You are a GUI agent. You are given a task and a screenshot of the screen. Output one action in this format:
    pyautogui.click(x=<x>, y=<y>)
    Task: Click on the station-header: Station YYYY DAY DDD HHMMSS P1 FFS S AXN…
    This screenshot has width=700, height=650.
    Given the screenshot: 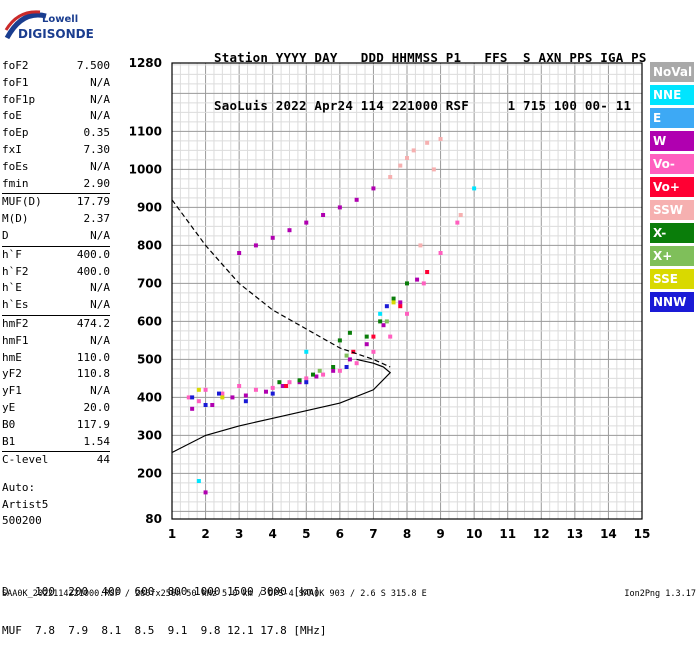 What is the action you would take?
    pyautogui.click(x=430, y=74)
    